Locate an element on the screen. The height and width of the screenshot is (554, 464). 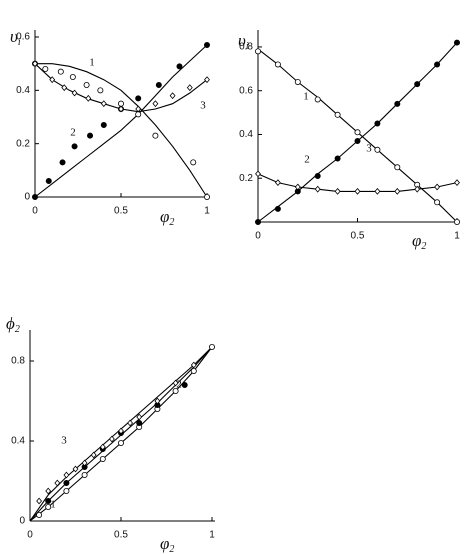
y-axis-label-main: ϕ is located at coordinates (10, 323).